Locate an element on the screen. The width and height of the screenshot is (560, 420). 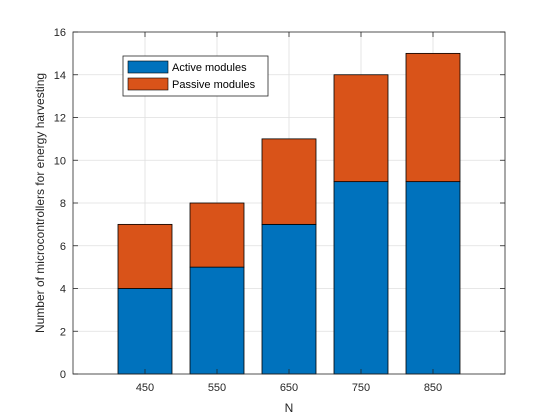
y-tick-label: 8 is located at coordinates (63, 204).